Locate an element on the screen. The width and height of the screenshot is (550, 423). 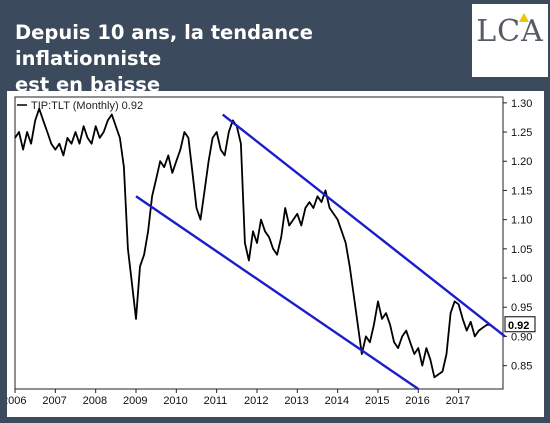
y-tick-label: 0.85 is located at coordinates (521, 367).